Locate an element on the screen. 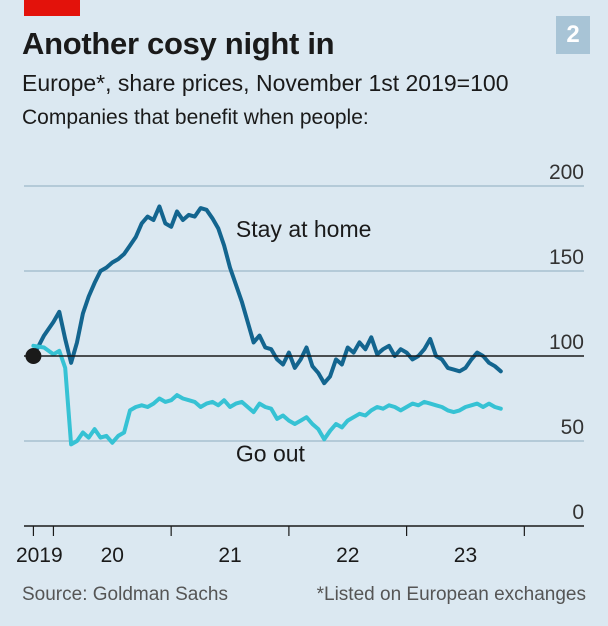  y-tick-label-150: 150 is located at coordinates (566, 257).